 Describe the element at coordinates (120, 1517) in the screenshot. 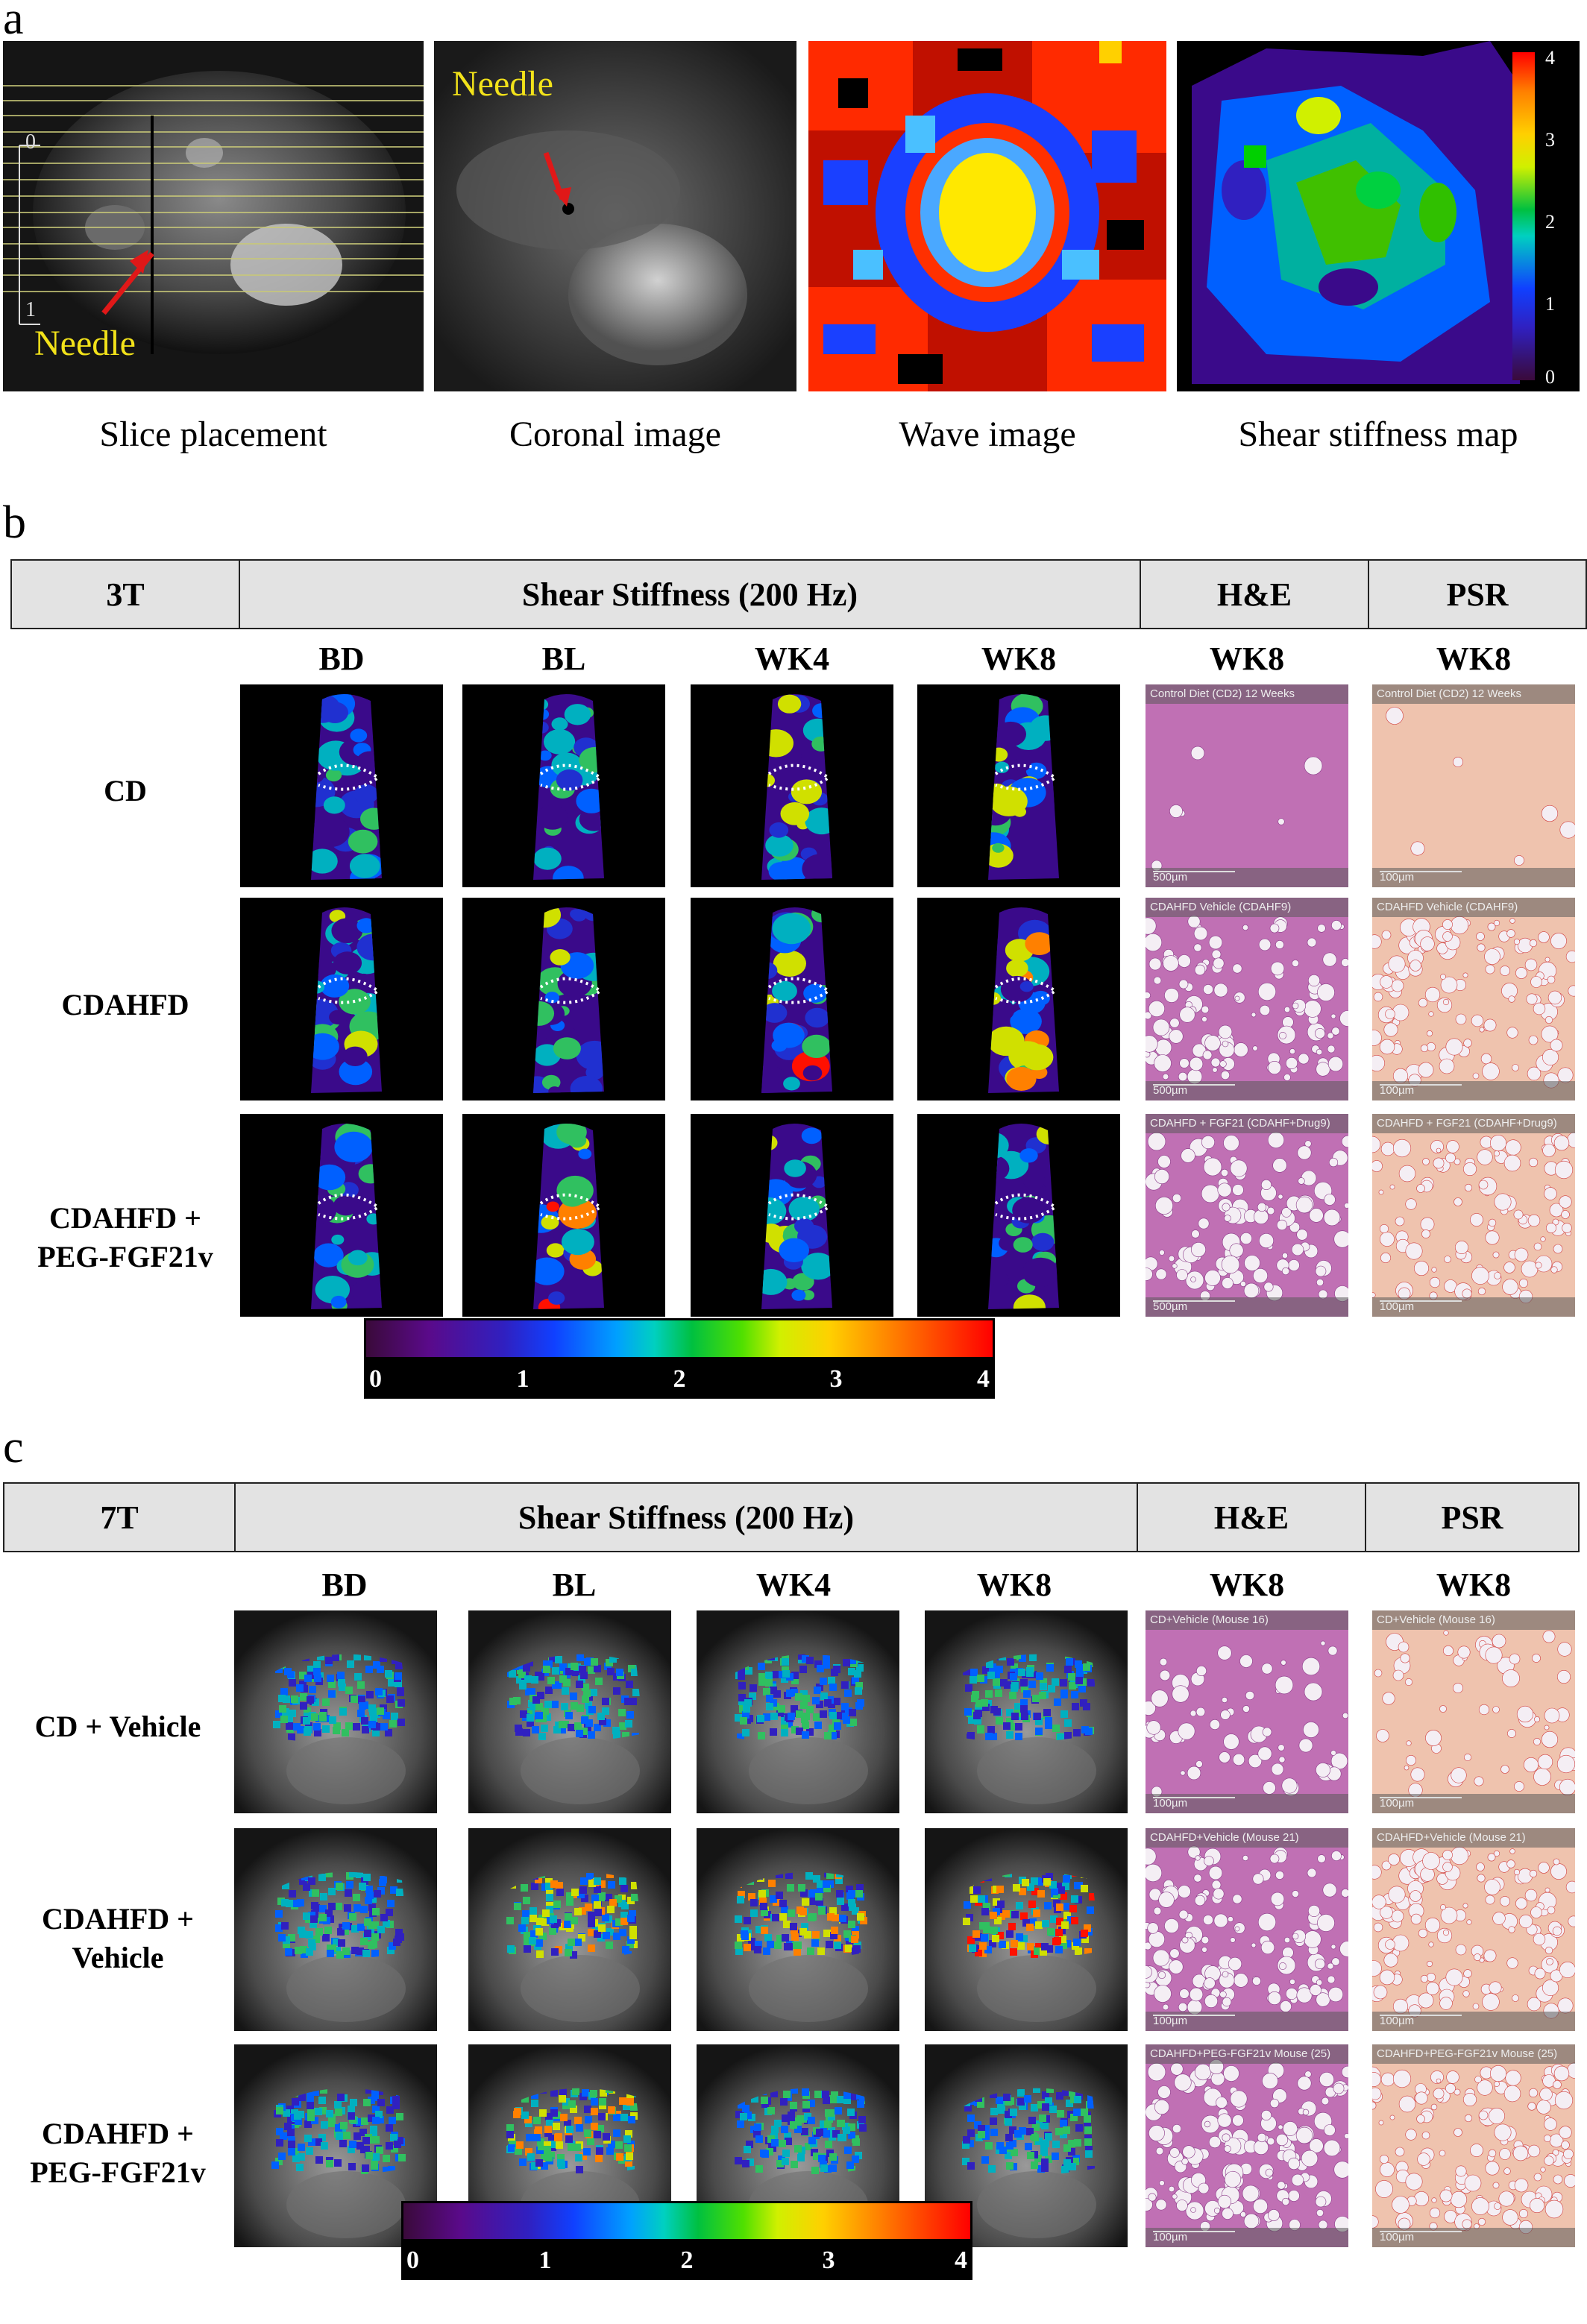

I see `header-field-strength: 7T` at that location.